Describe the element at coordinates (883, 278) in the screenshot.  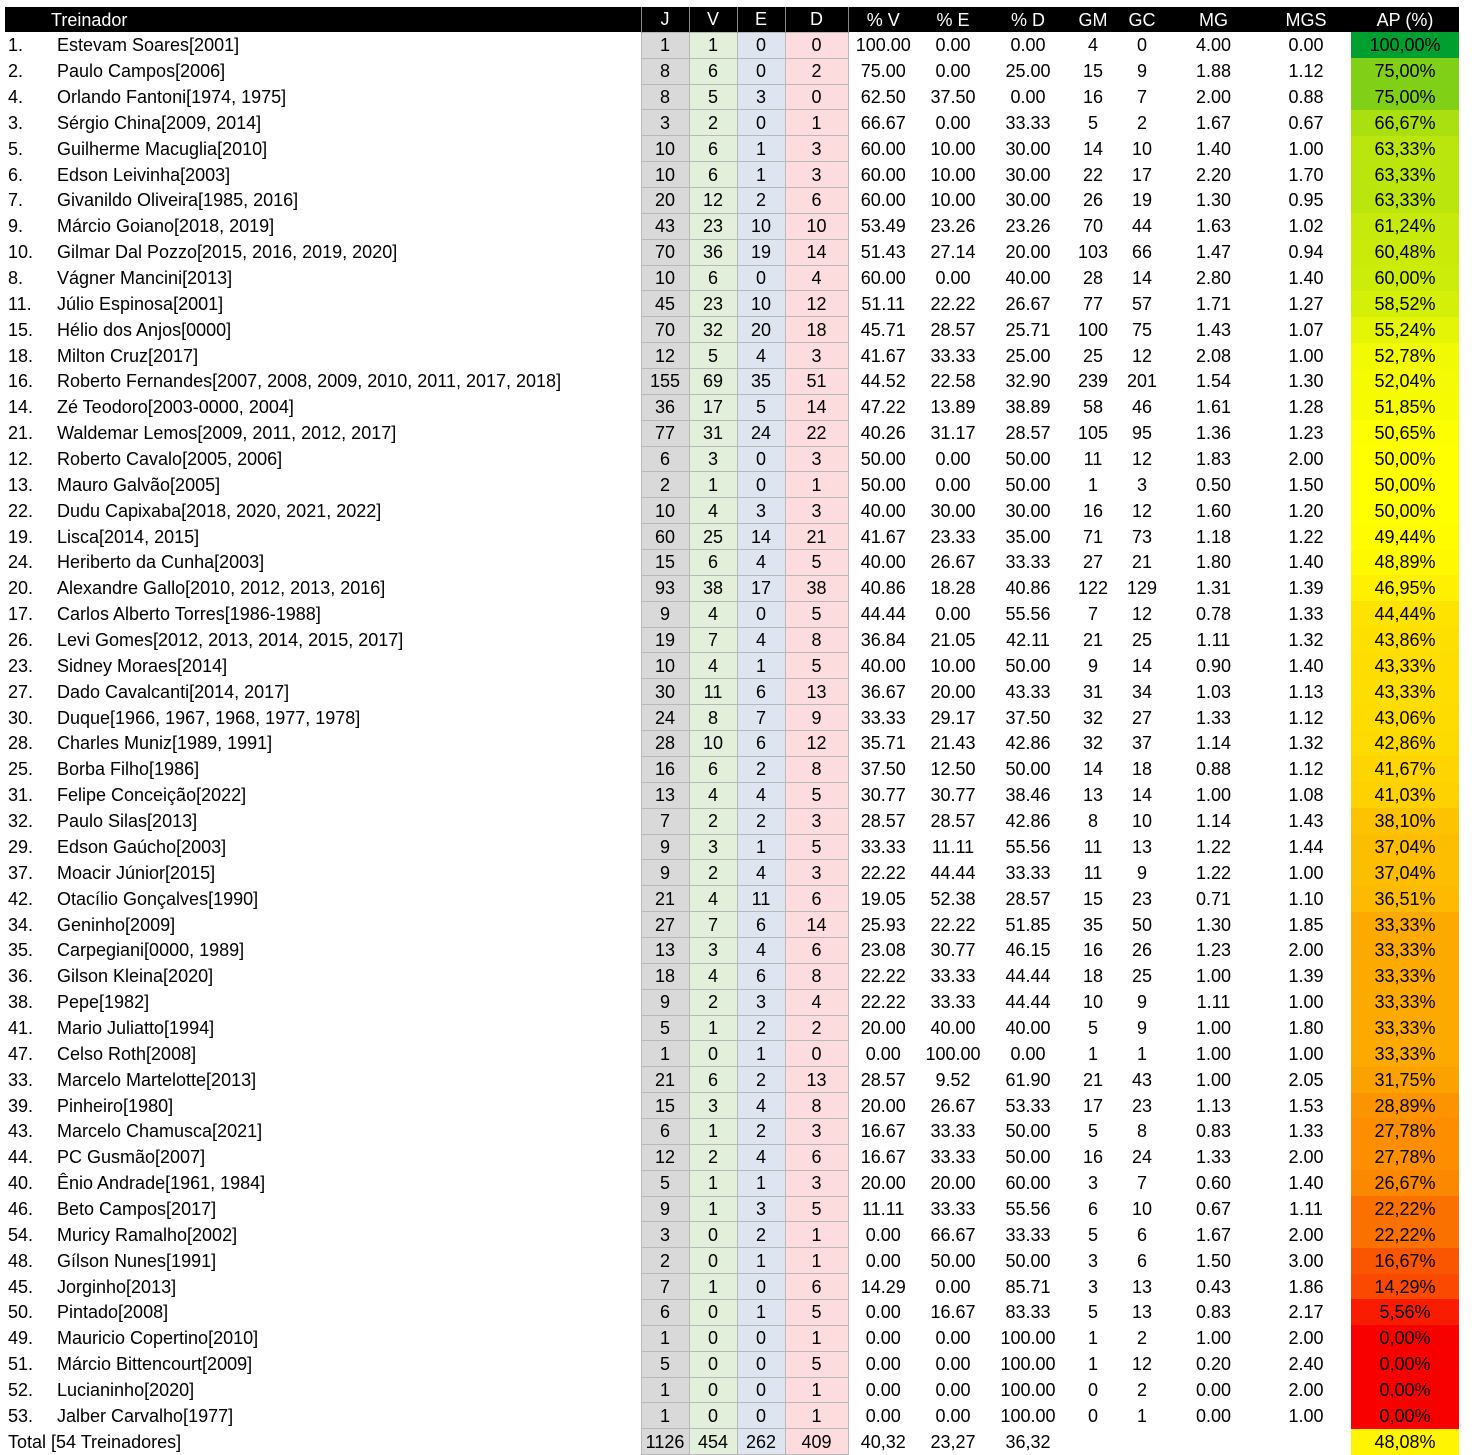
I see `pct-wins: 60.00` at that location.